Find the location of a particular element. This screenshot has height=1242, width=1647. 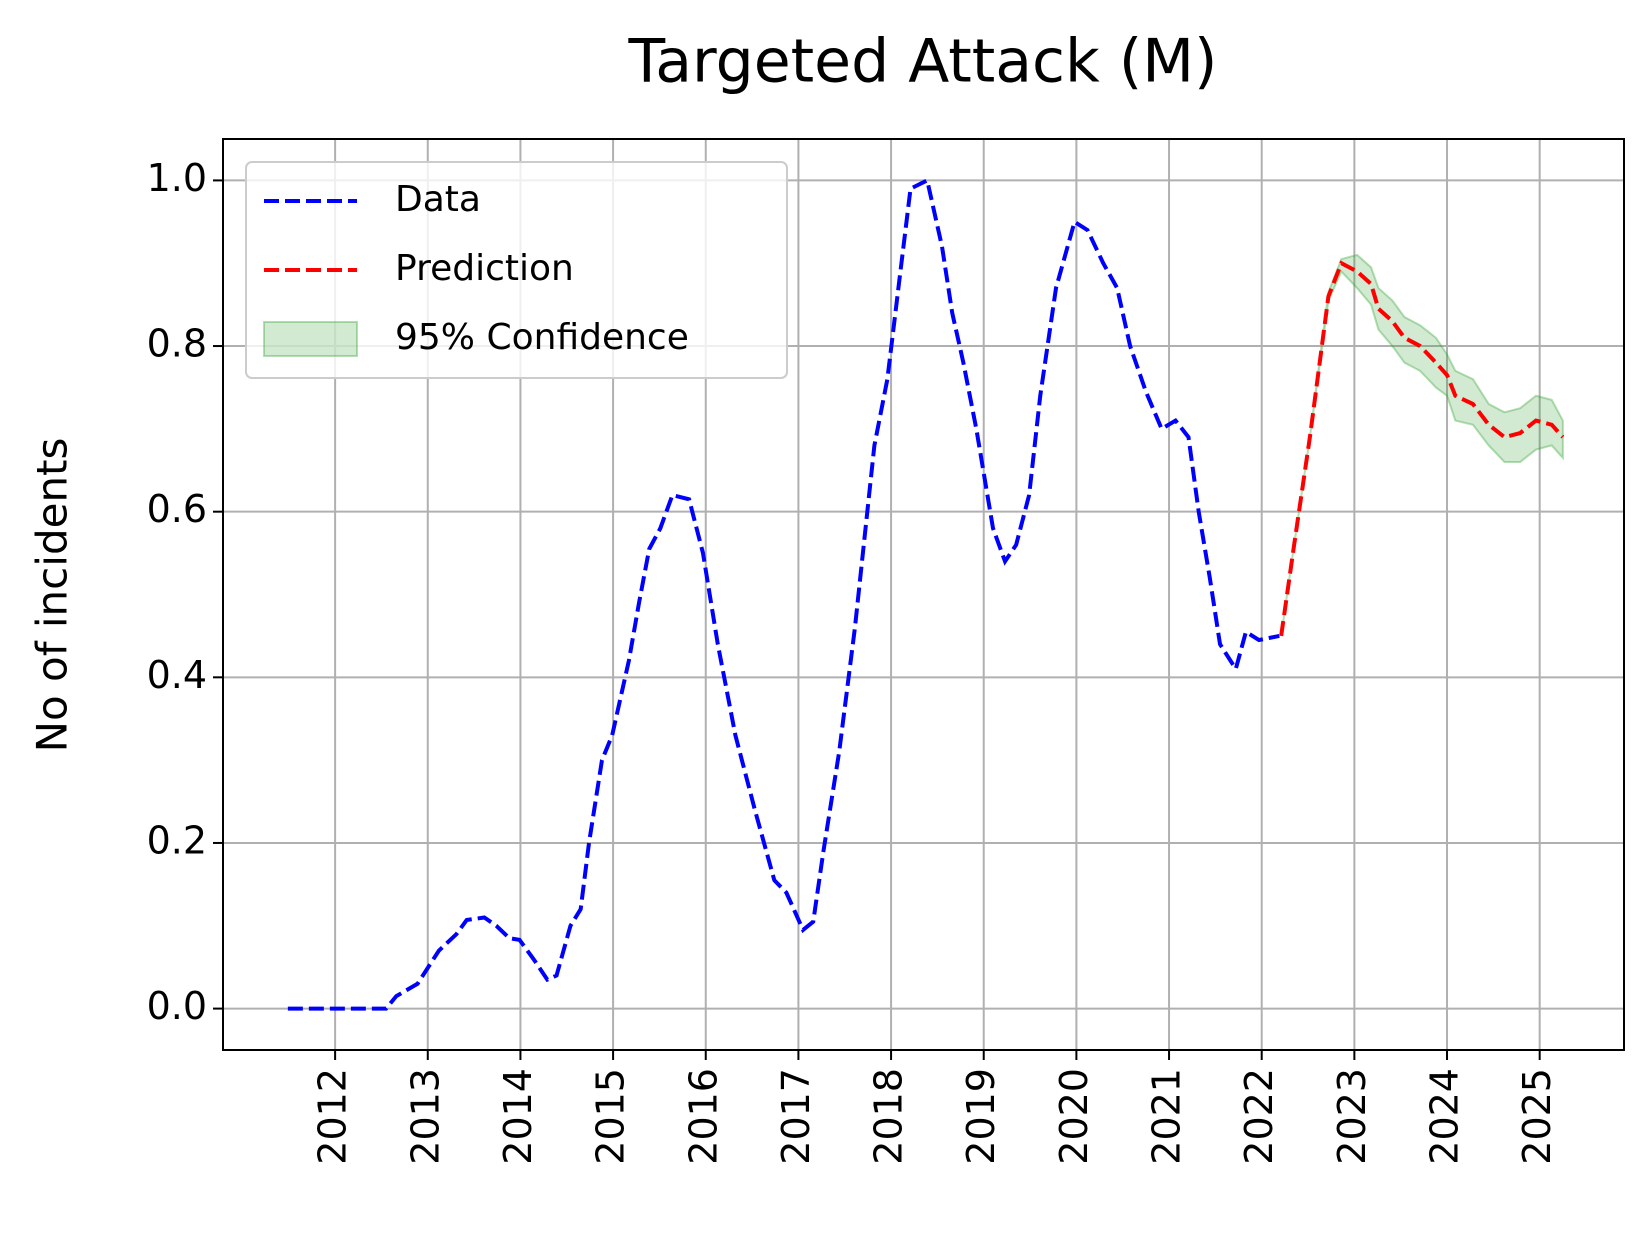

confidence-band is located at coordinates (1422, 445).